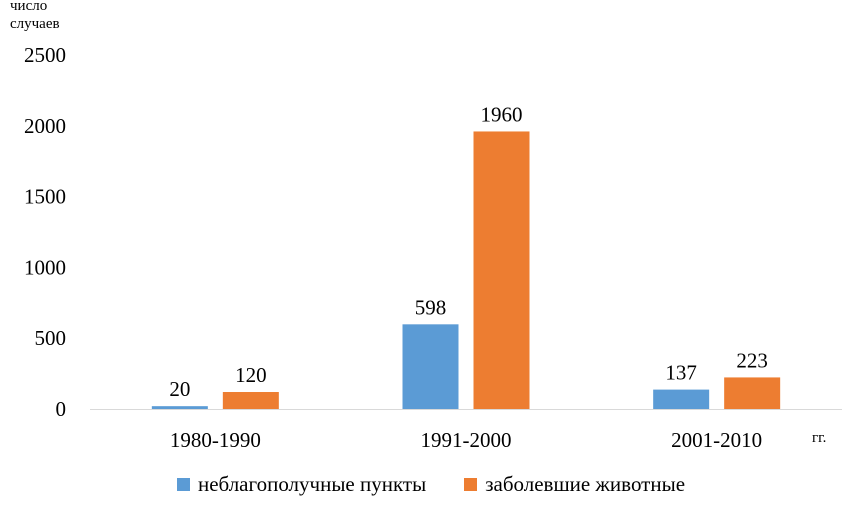  I want to click on x-axis-label: гг., so click(819, 438).